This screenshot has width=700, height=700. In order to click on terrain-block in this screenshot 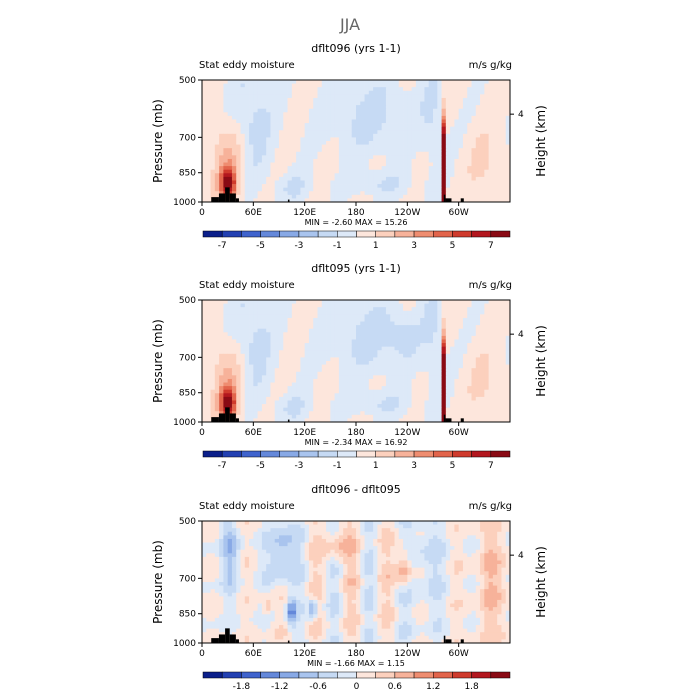, I will do `click(227, 194)`.